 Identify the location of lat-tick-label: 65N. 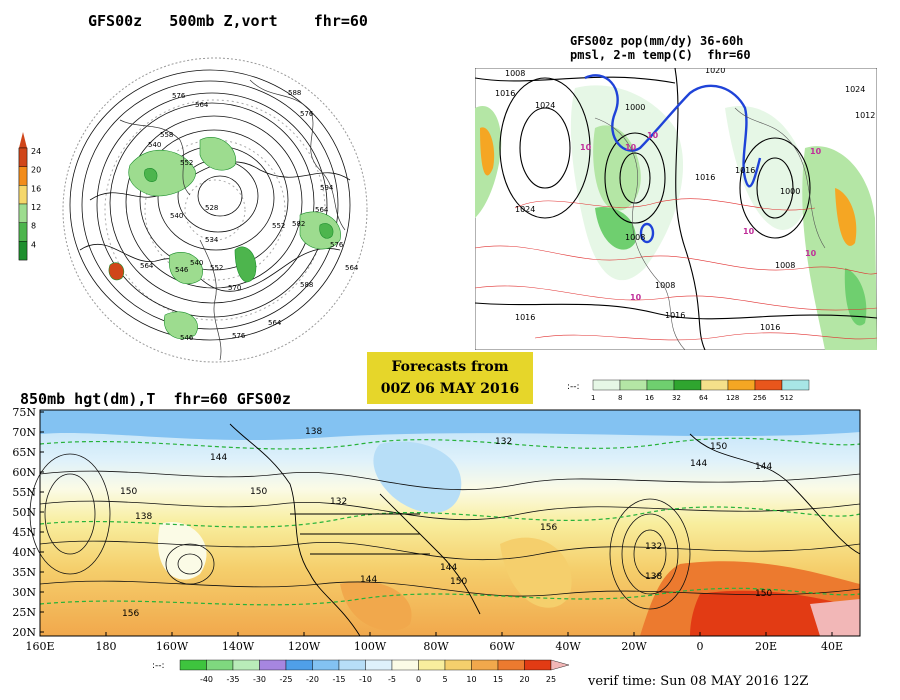
(24, 452).